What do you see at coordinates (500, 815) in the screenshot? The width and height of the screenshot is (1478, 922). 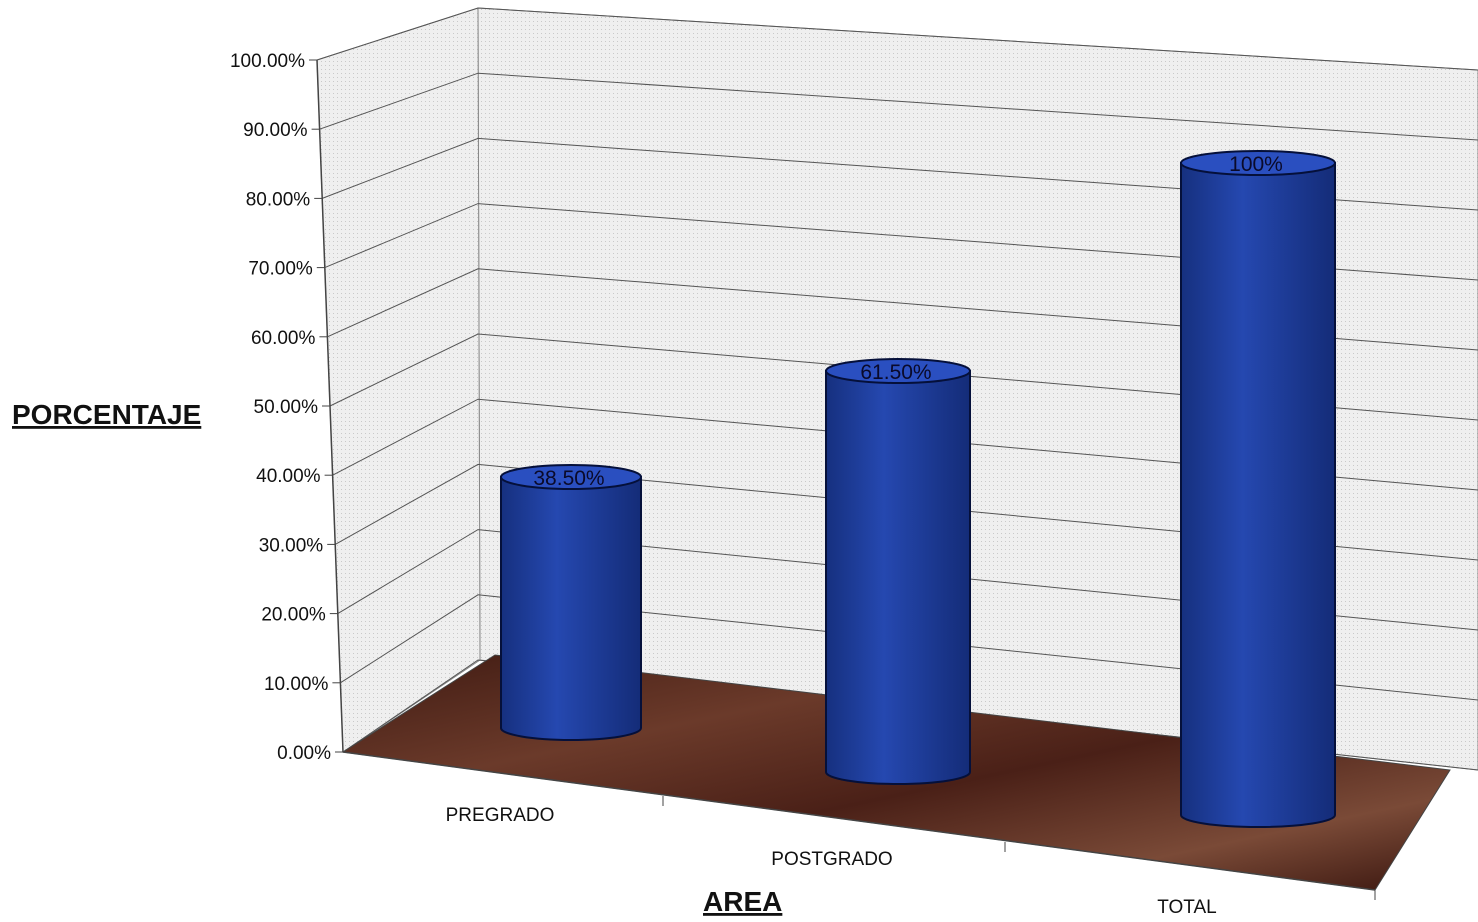 I see `x-tick-label: PREGRADO` at bounding box center [500, 815].